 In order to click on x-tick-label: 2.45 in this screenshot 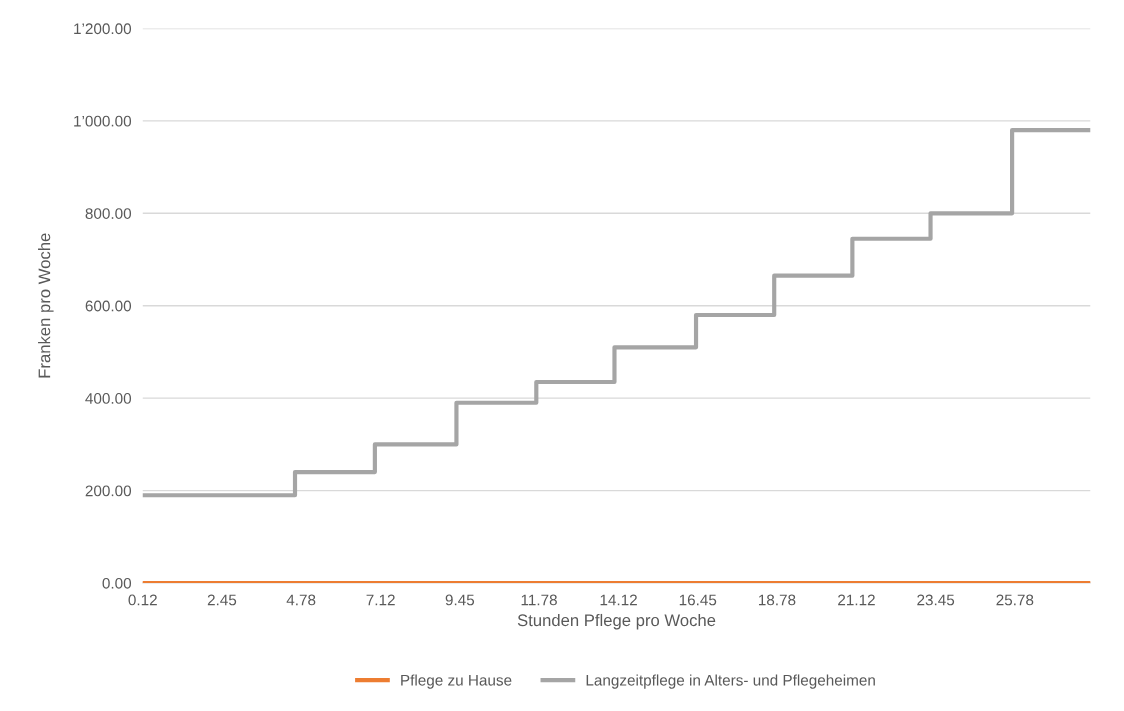, I will do `click(222, 600)`.